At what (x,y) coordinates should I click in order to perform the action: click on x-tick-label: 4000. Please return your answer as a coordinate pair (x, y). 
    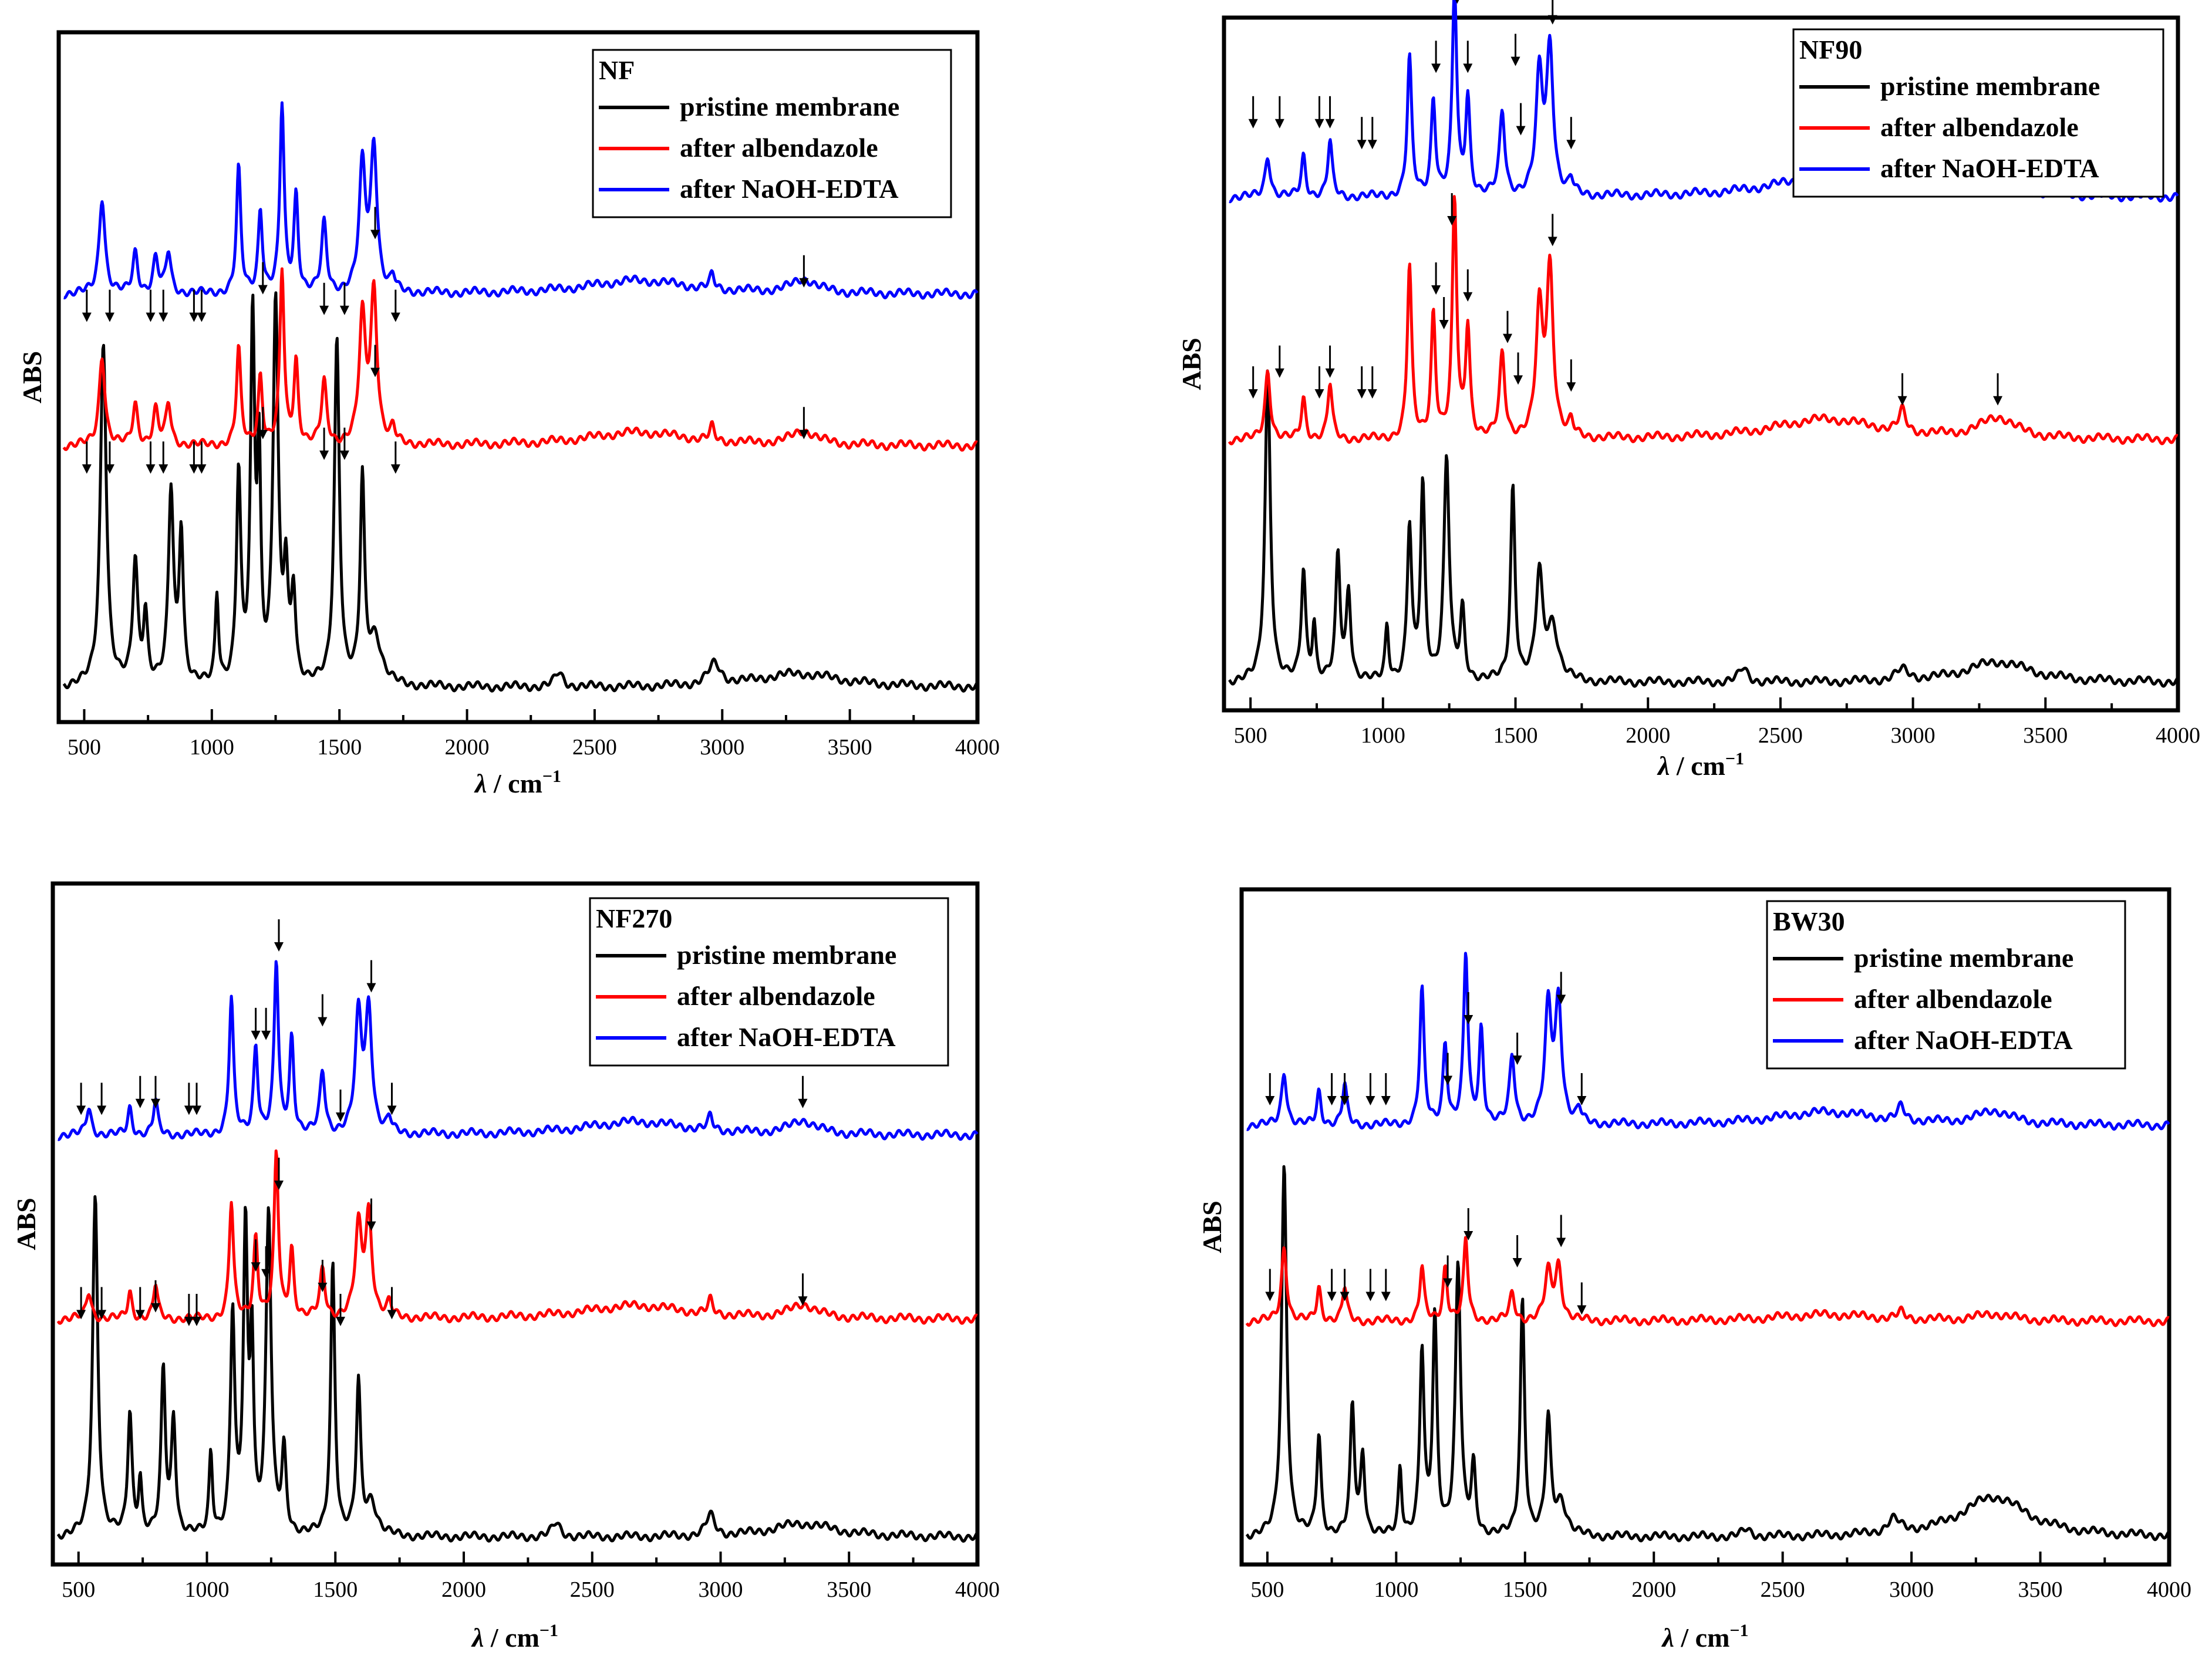
    Looking at the image, I should click on (2178, 735).